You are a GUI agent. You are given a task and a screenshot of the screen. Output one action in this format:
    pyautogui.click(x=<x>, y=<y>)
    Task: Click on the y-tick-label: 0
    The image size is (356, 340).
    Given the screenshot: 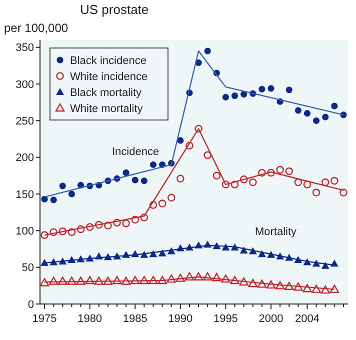 What is the action you would take?
    pyautogui.click(x=31, y=304)
    